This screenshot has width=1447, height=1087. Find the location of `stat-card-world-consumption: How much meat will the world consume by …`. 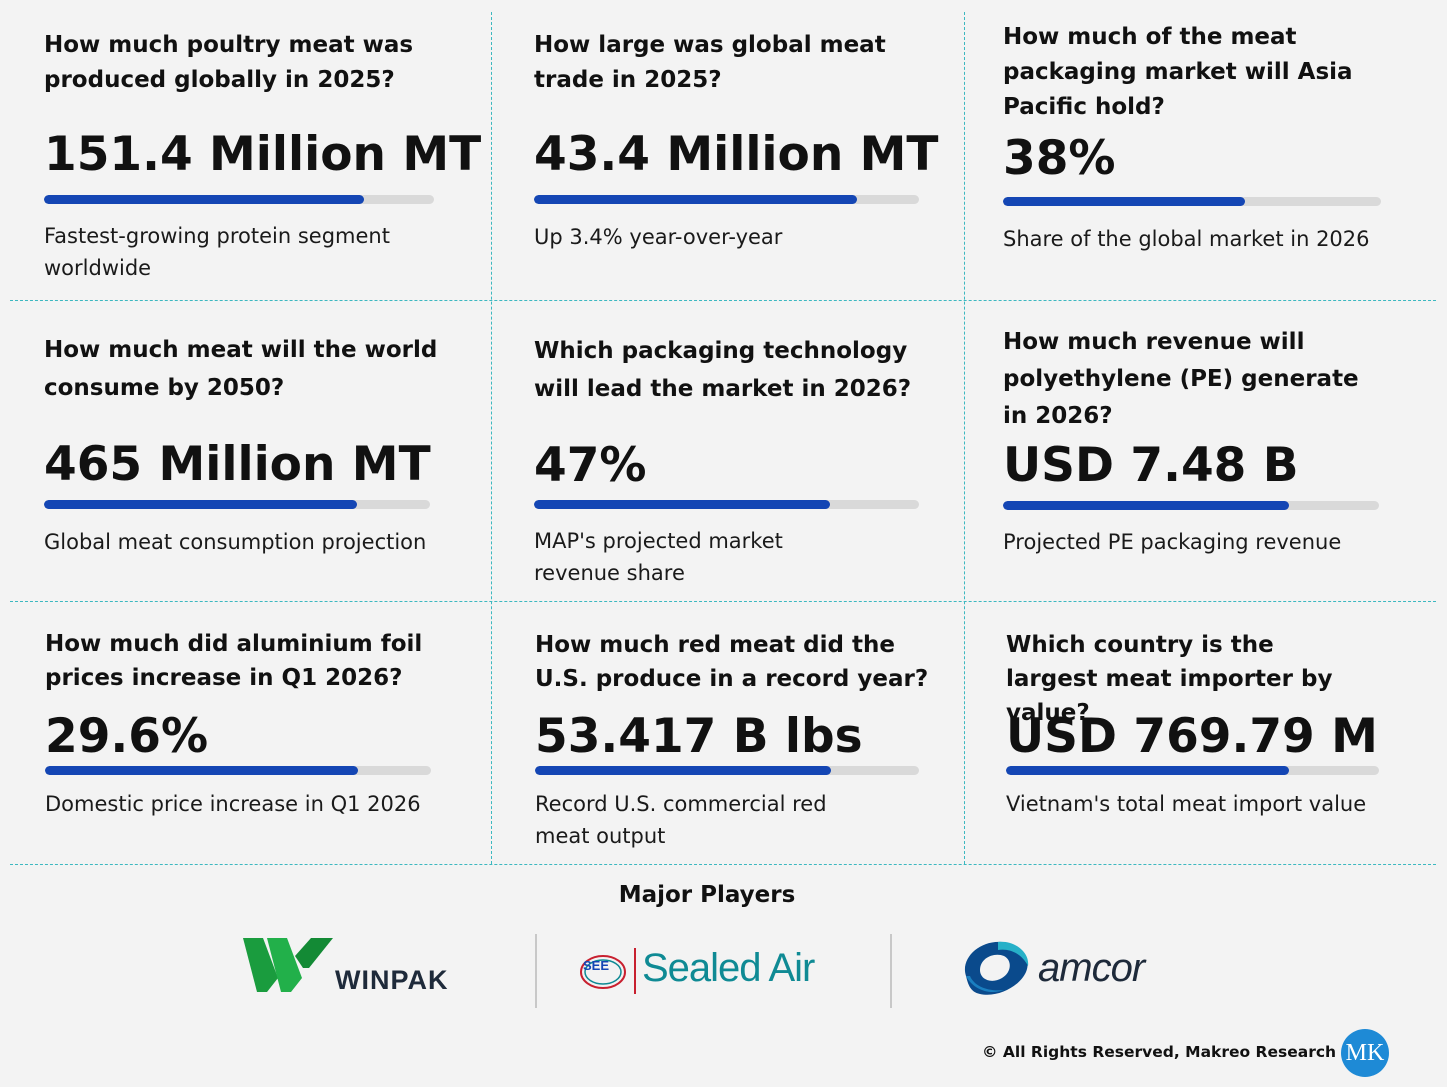

stat-card-world-consumption: How much meat will the world consume by … is located at coordinates (254, 465).